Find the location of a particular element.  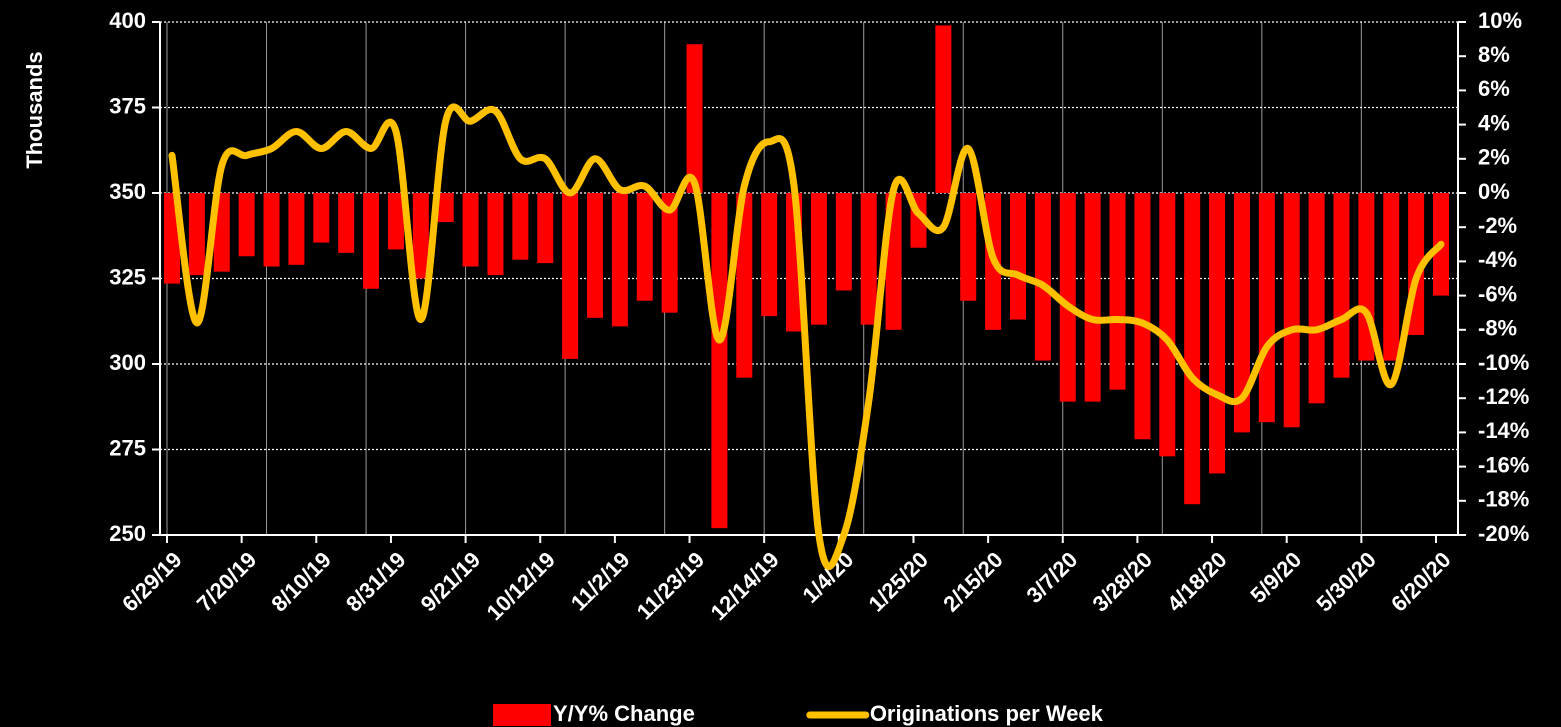

y2-tick-label: 6% is located at coordinates (1494, 88).